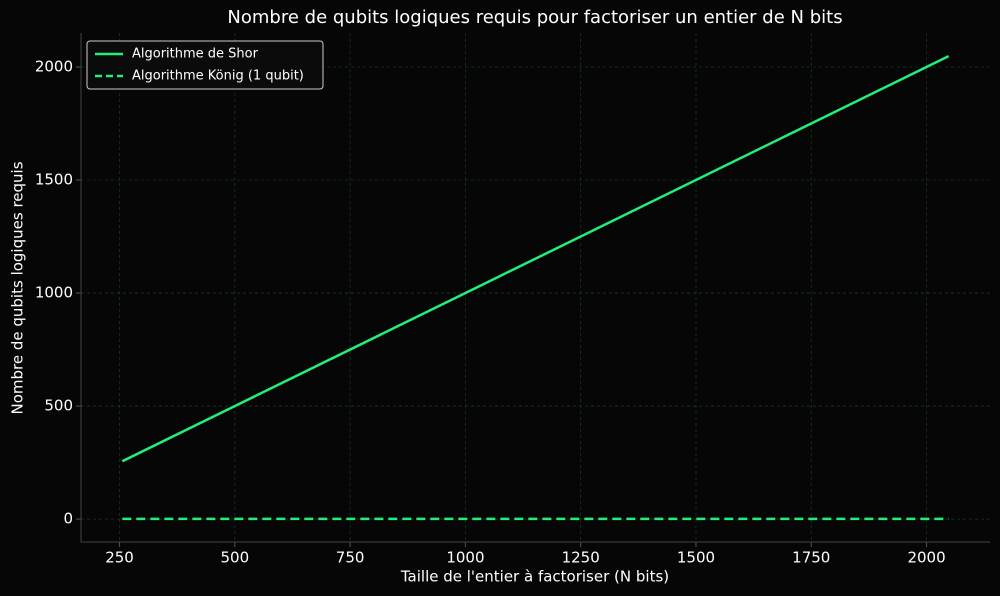 This screenshot has height=596, width=1000. Describe the element at coordinates (581, 558) in the screenshot. I see `x-tick-label: 1250` at that location.